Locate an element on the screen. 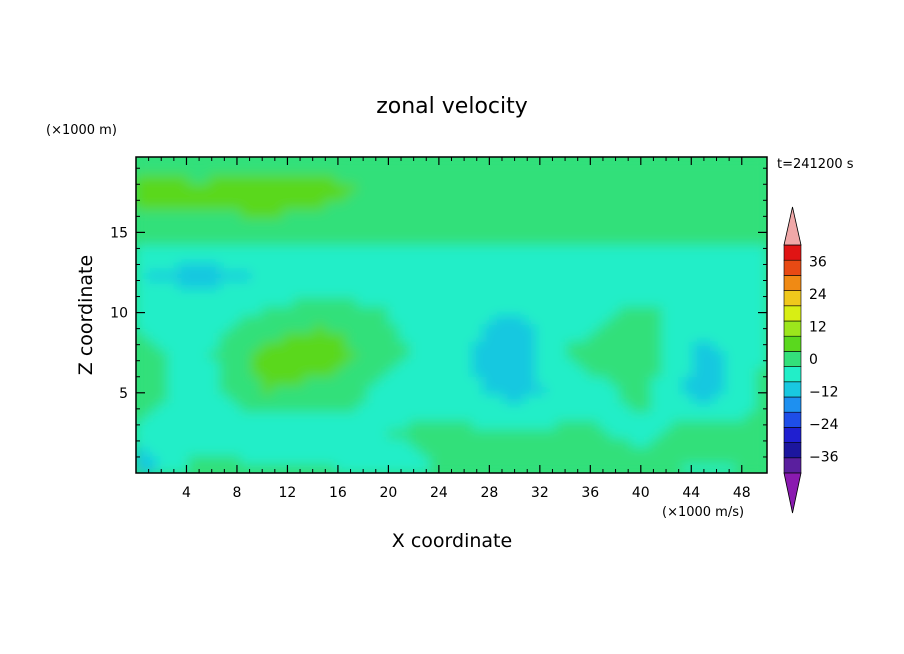 The image size is (904, 654). colorbar-tick-label: −24 is located at coordinates (824, 425).